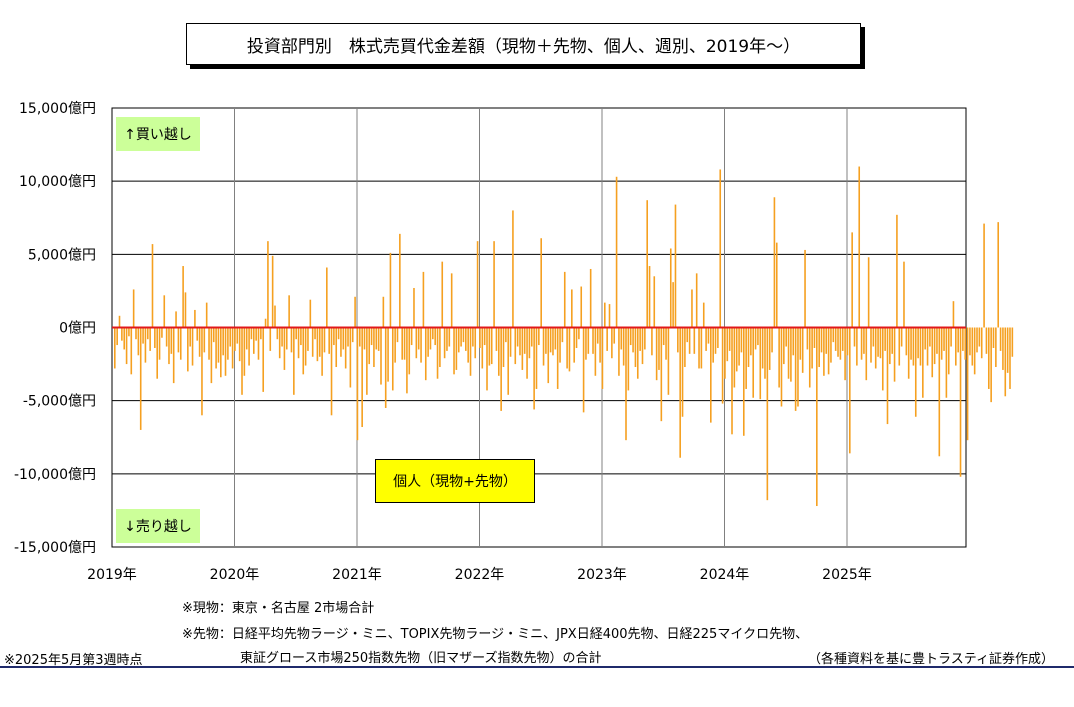  Describe the element at coordinates (537, 667) in the screenshot. I see `footer-divider` at that location.